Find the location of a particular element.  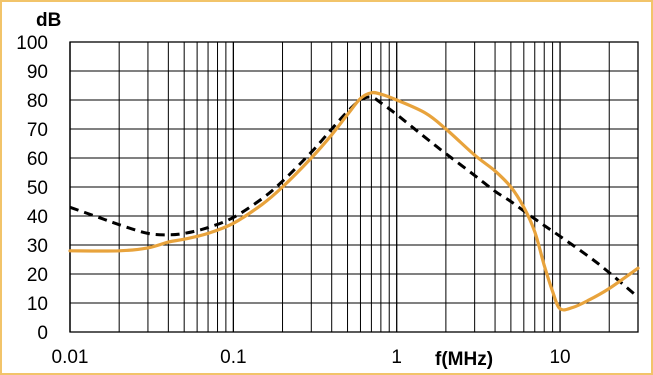

x-tick-labels: 0.01 0.1 1 10 is located at coordinates (311, 357).